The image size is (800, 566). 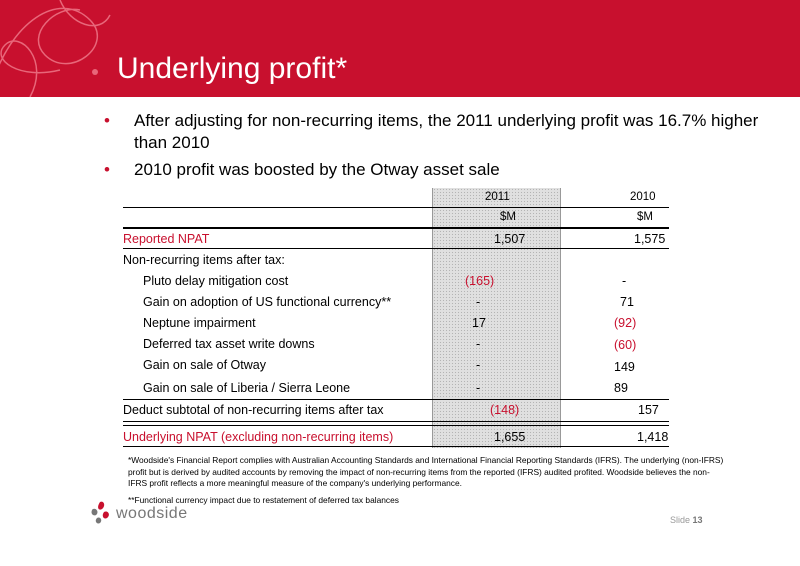 I want to click on row-label: Non-recurring items after tax:, so click(x=204, y=260).